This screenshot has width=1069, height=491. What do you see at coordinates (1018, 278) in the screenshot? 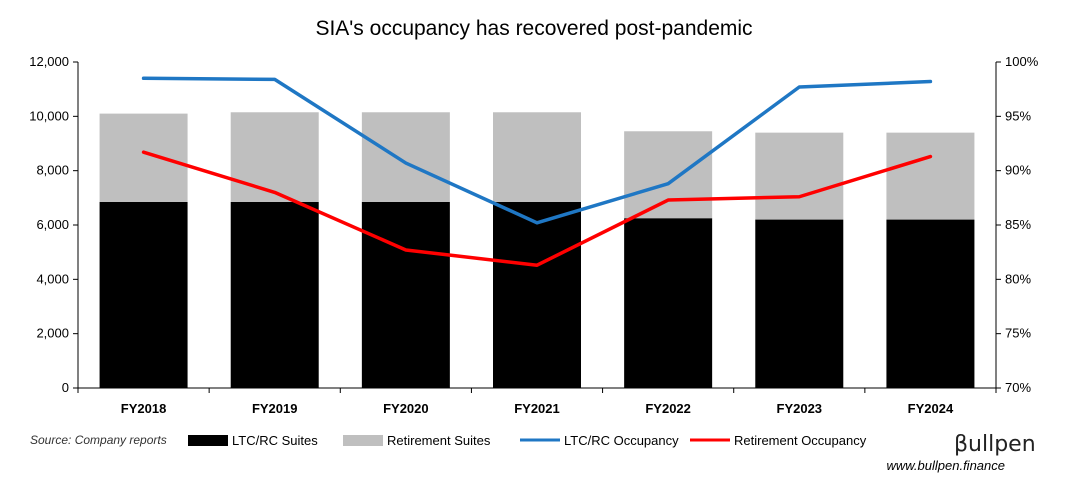
I see `right-tick-label: 80%` at bounding box center [1018, 278].